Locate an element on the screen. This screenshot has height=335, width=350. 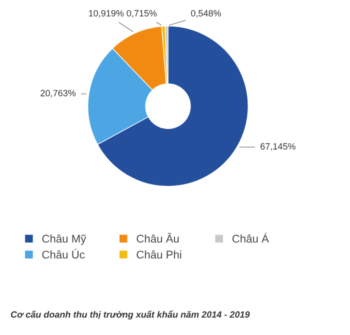
legend-label: Châu Phi is located at coordinates (159, 254).